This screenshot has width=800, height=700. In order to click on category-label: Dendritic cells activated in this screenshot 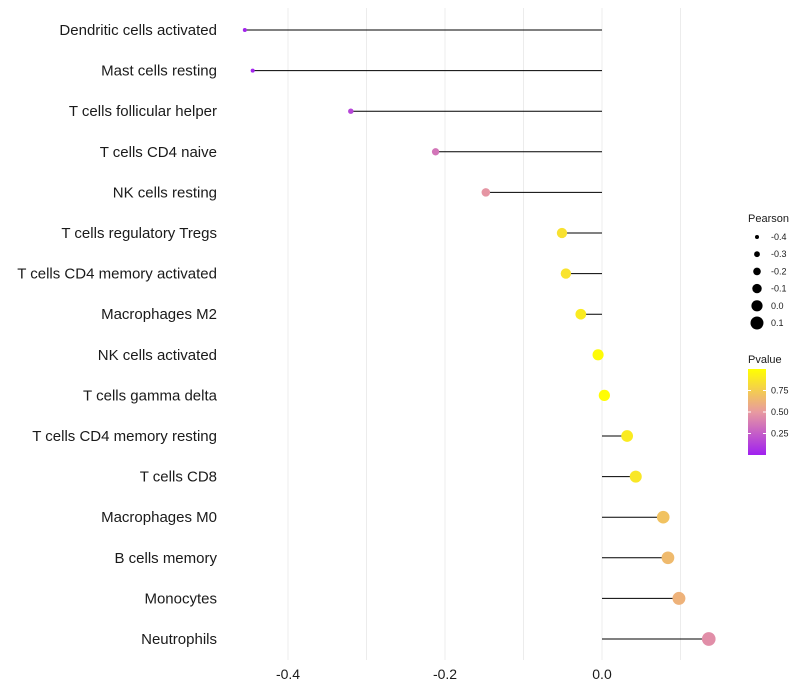, I will do `click(138, 30)`.